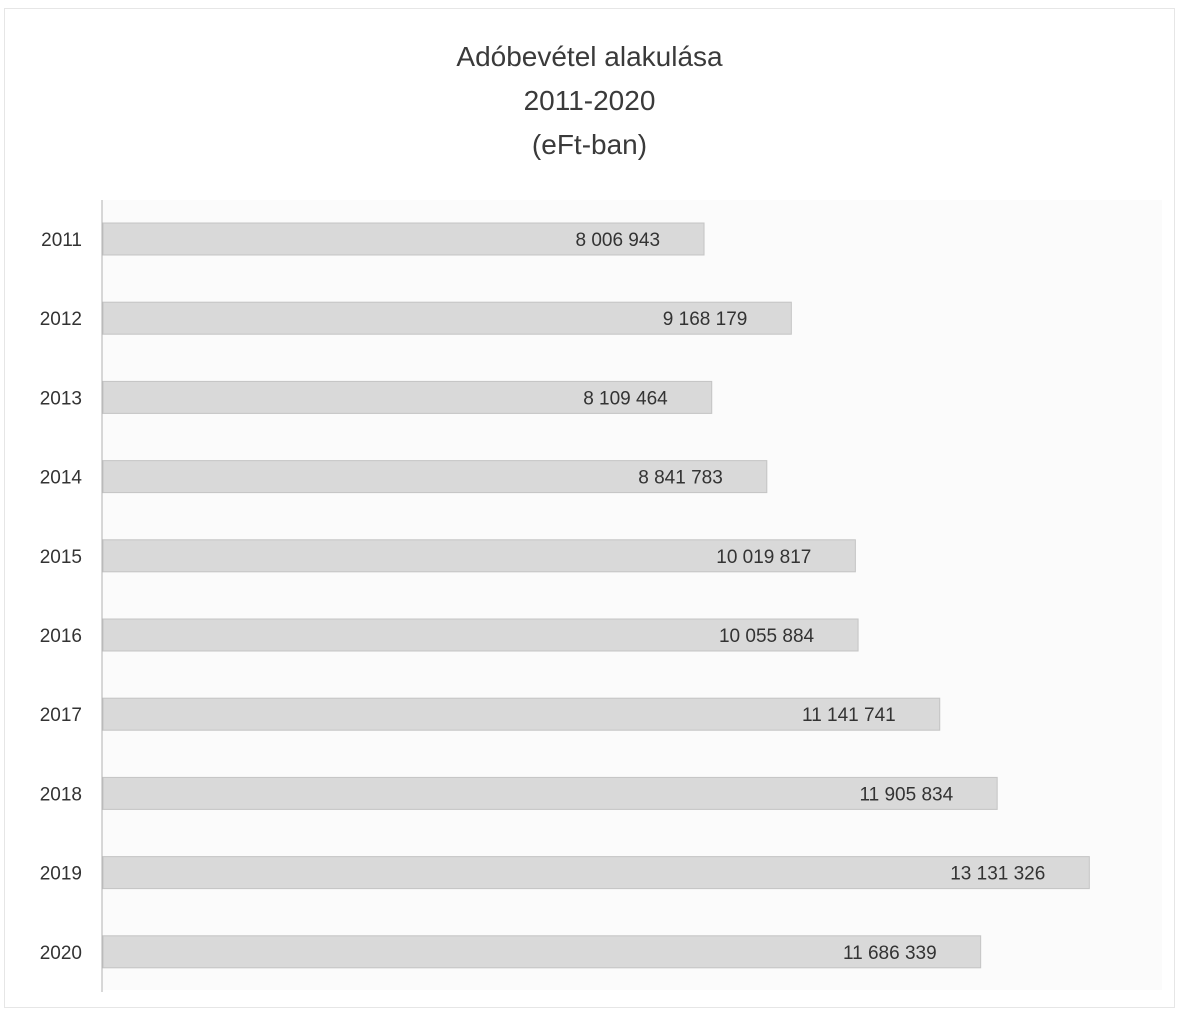  I want to click on year-label-2020: 2020, so click(61, 953).